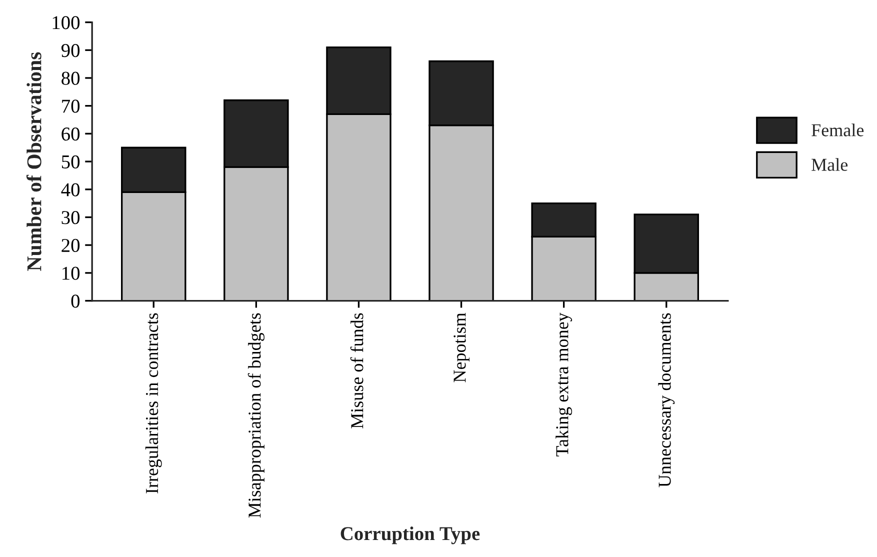  What do you see at coordinates (71, 134) in the screenshot?
I see `y-tick-label: 60` at bounding box center [71, 134].